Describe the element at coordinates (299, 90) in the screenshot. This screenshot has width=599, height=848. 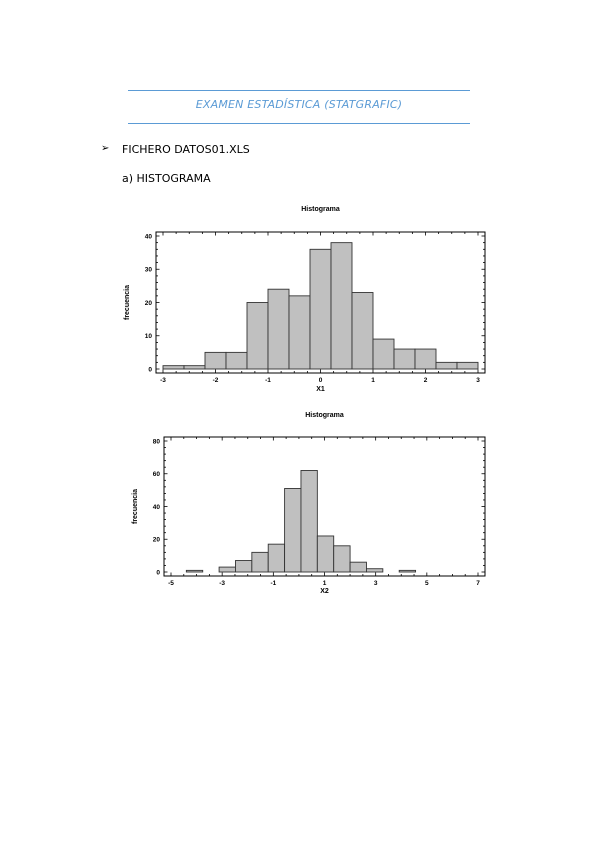
I see `title-top-rule` at that location.